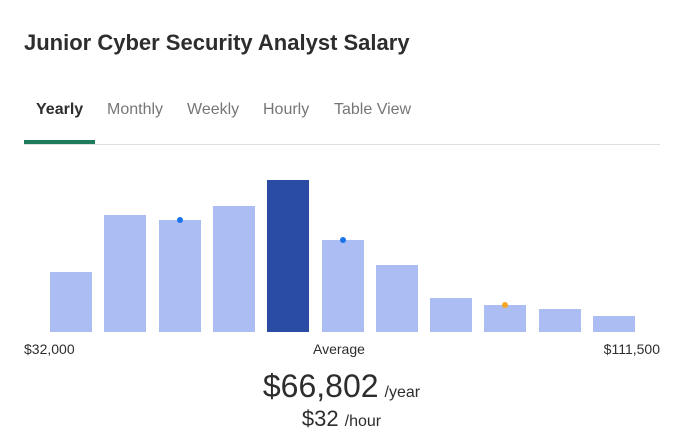 This screenshot has width=683, height=436. I want to click on x-average-label: Average, so click(339, 349).